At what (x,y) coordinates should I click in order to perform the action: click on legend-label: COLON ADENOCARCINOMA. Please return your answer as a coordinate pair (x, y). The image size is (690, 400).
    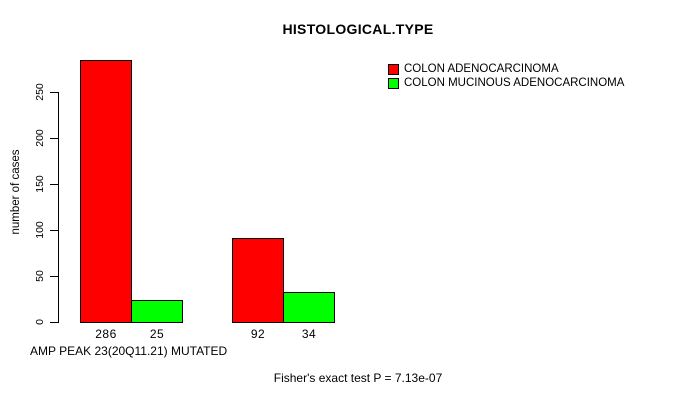
    Looking at the image, I should click on (481, 69).